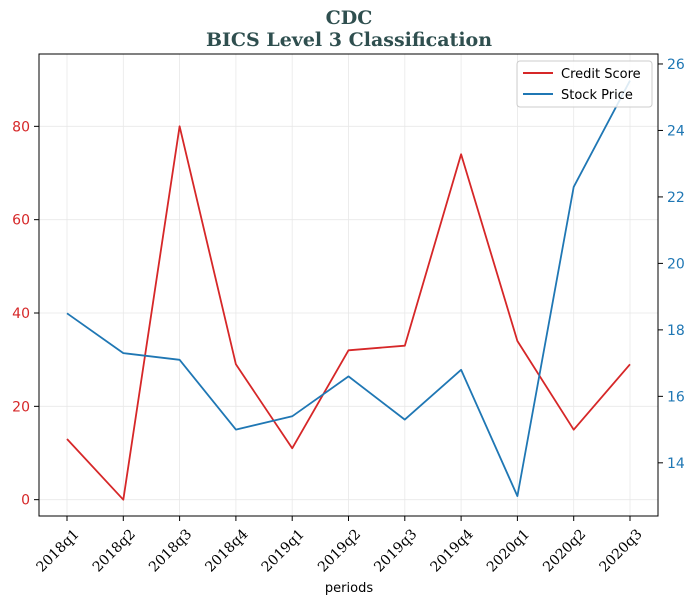 The image size is (698, 605). I want to click on x-tick-label: 2020q2, so click(564, 550).